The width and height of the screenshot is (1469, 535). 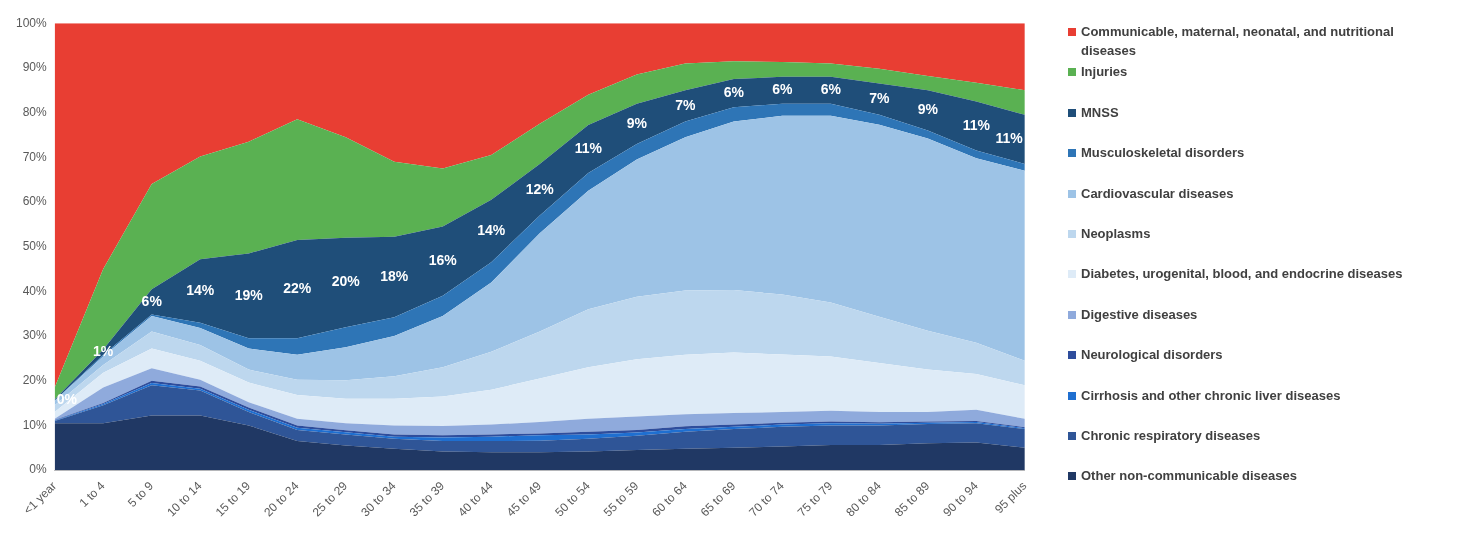 What do you see at coordinates (1104, 72) in the screenshot?
I see `legend-label: Injuries` at bounding box center [1104, 72].